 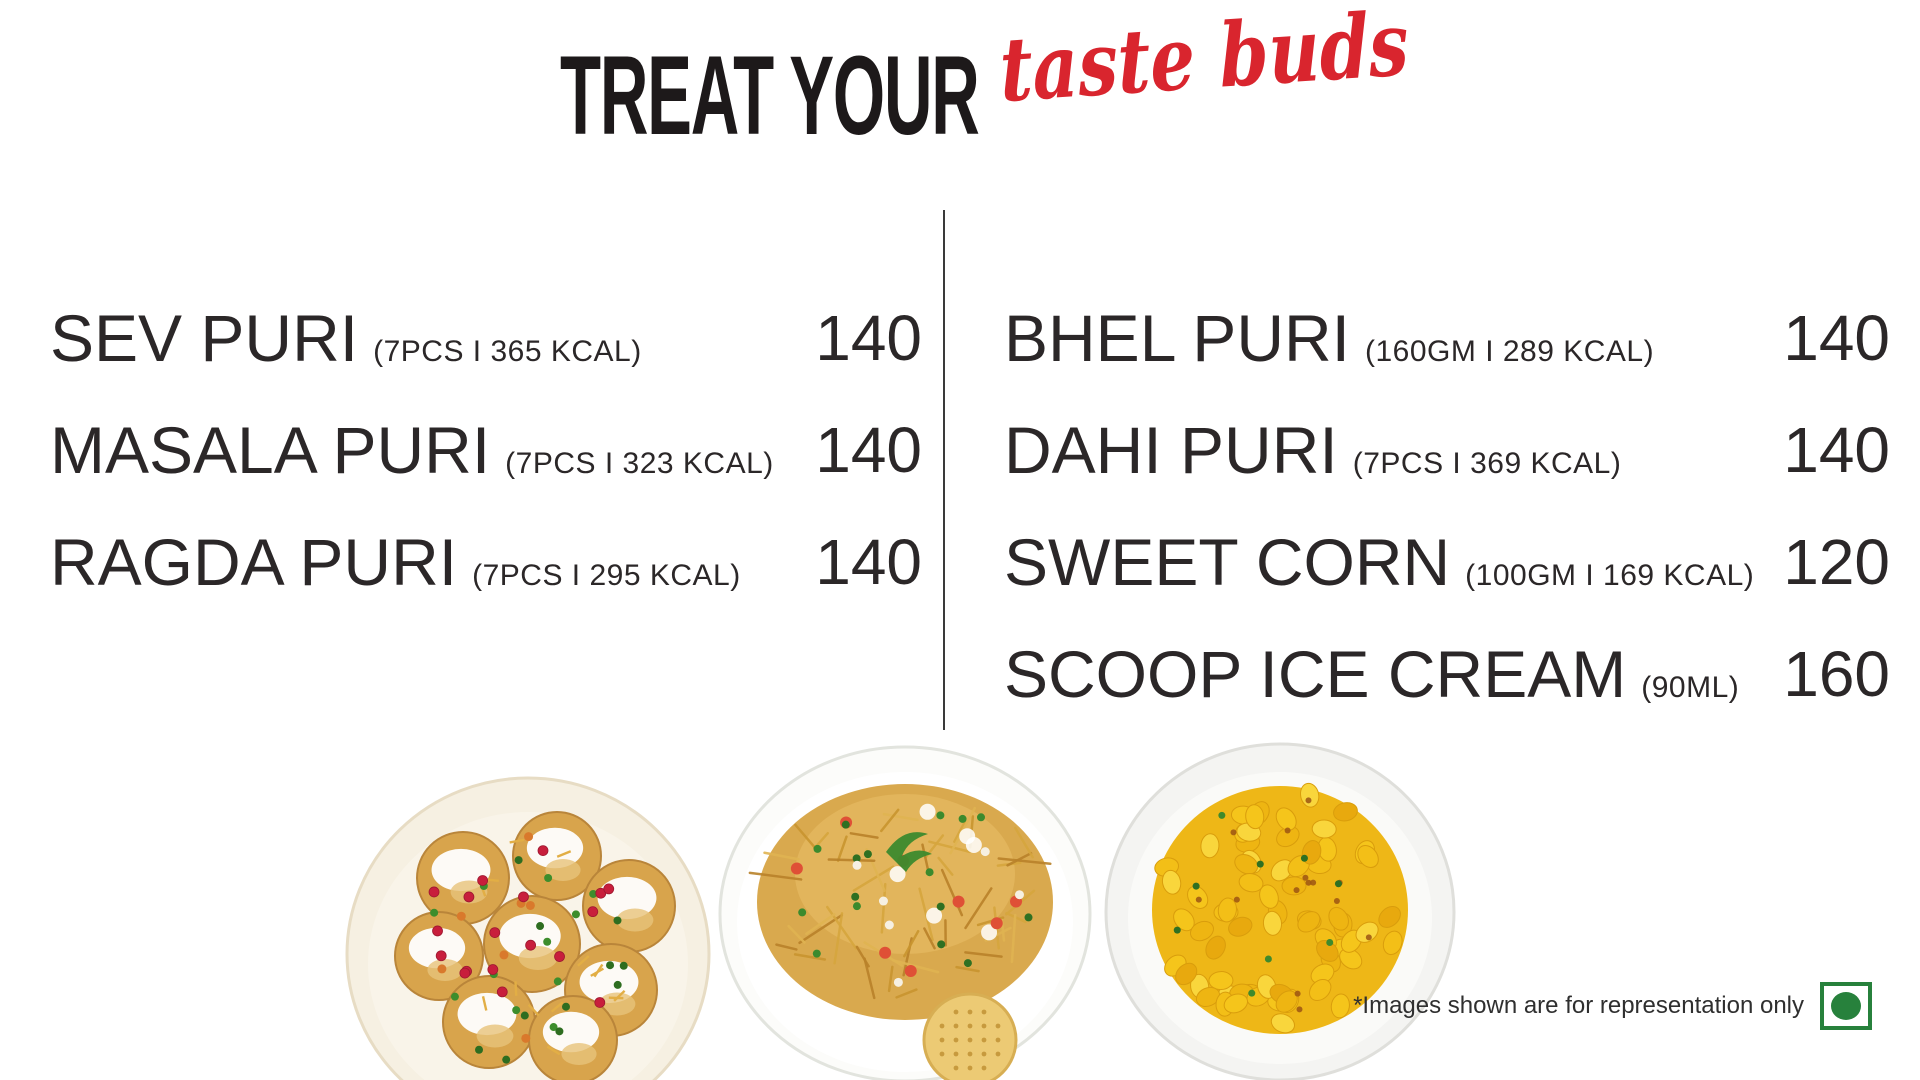 I want to click on item-detail: (7PCS I 365 KCAL), so click(x=507, y=351).